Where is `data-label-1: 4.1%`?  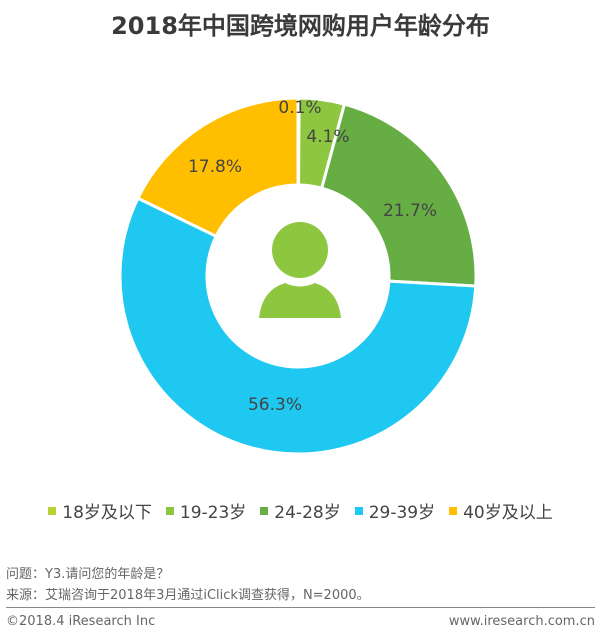 data-label-1: 4.1% is located at coordinates (327, 137).